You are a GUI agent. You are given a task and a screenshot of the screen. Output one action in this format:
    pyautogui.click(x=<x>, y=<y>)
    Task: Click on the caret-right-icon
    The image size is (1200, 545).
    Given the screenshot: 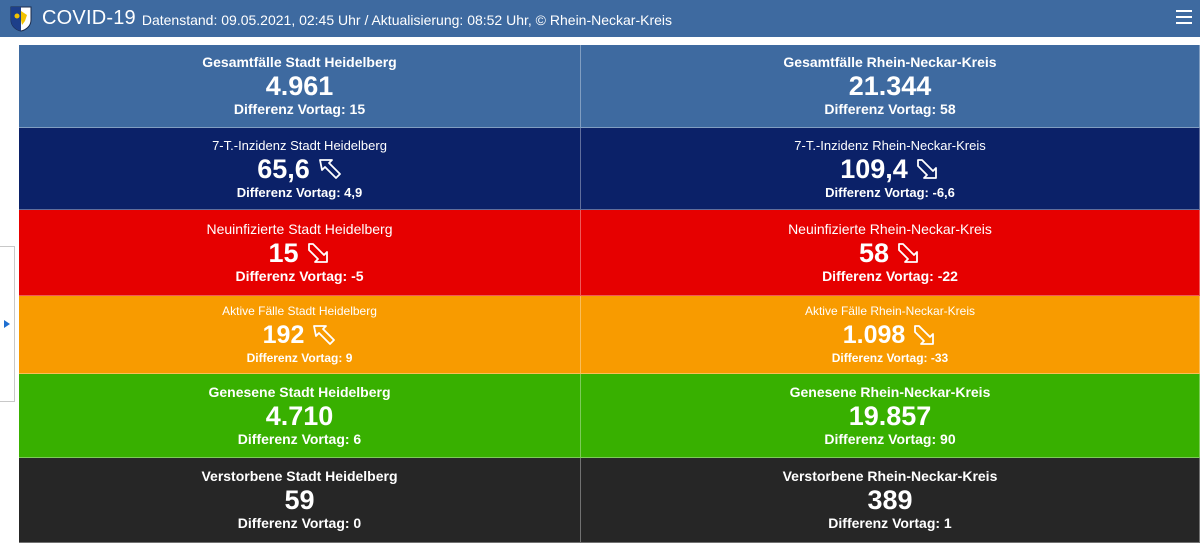 What is the action you would take?
    pyautogui.click(x=7, y=324)
    